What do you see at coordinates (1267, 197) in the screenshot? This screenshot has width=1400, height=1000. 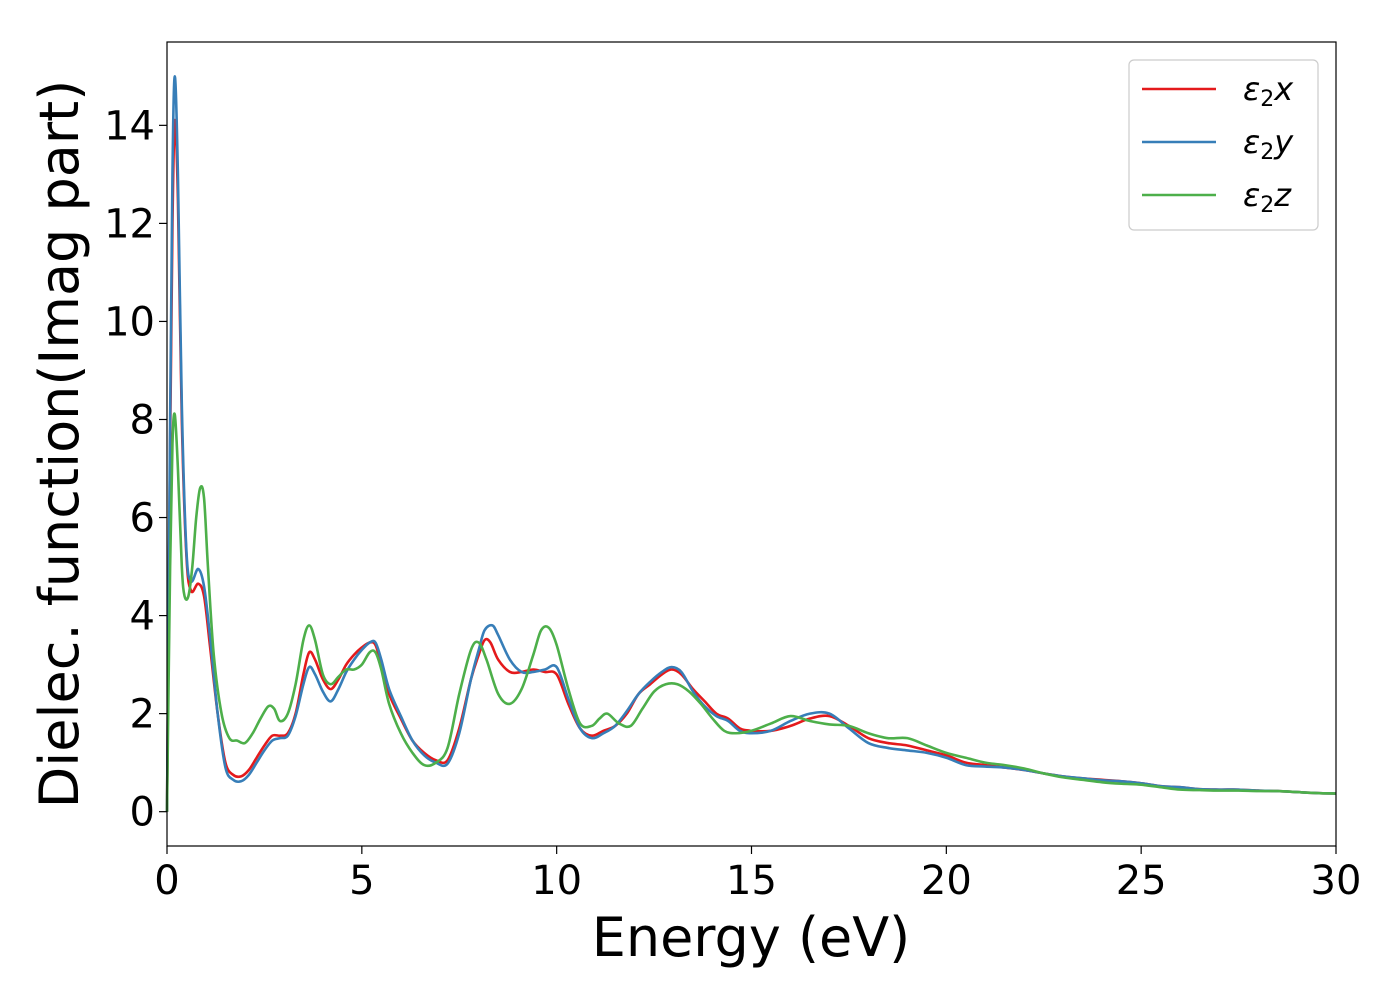 I see `legend-label-2: ε2z` at bounding box center [1267, 197].